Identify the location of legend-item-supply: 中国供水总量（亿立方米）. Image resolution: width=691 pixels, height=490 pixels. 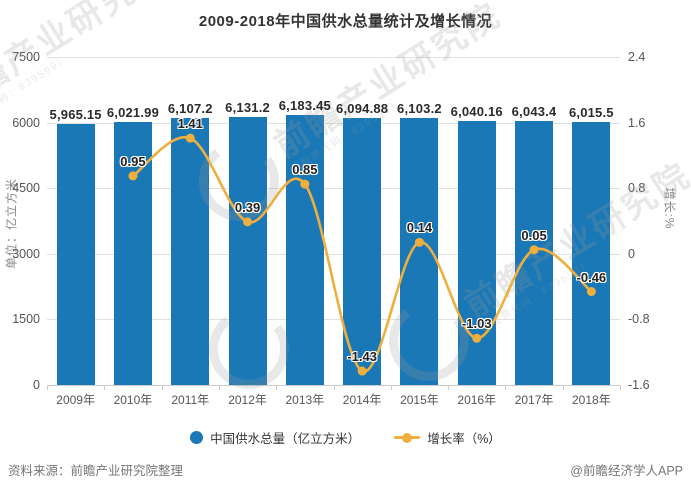
(275, 437).